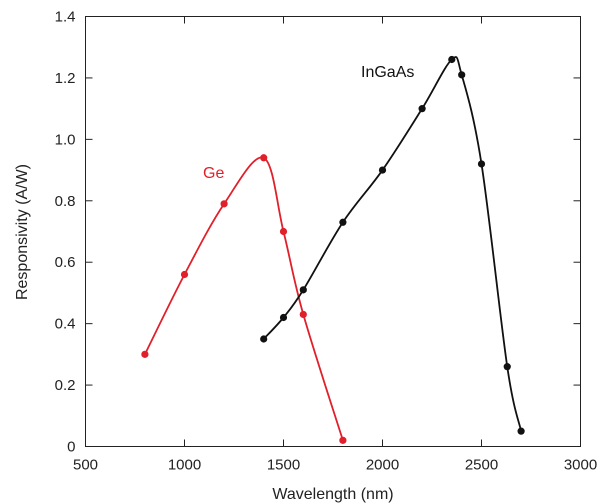 This screenshot has width=611, height=503. I want to click on y-axis-label: Responsivity (A/W), so click(22, 232).